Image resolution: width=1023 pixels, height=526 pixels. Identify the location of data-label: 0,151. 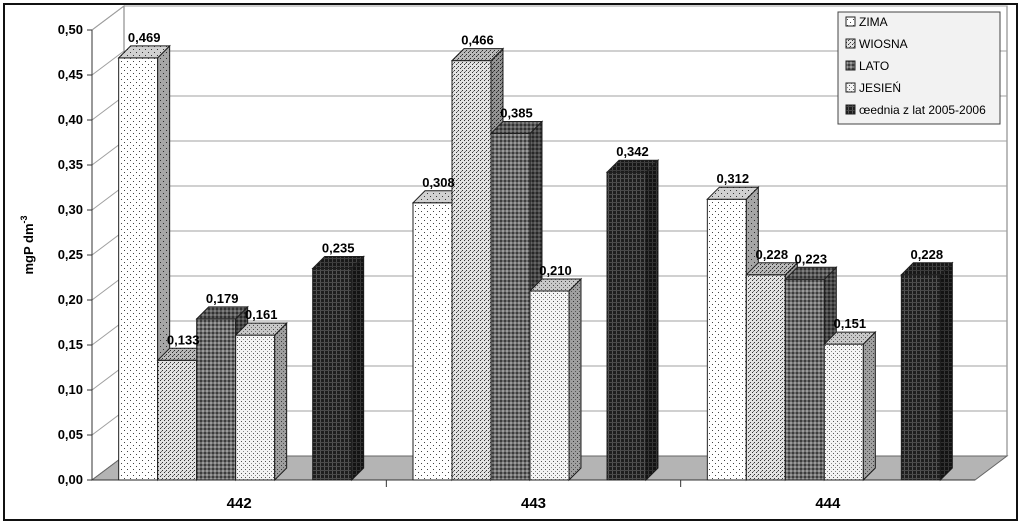
(850, 323).